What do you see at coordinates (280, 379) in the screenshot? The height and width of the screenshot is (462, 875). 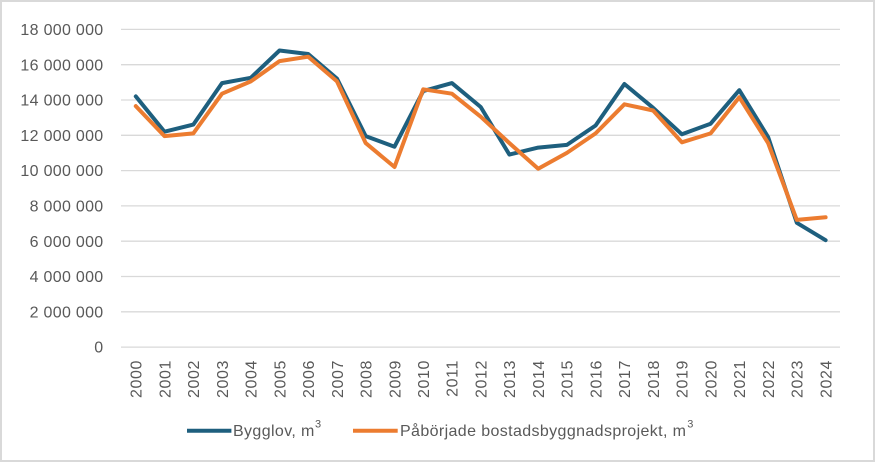 I see `svg-text: 2005` at bounding box center [280, 379].